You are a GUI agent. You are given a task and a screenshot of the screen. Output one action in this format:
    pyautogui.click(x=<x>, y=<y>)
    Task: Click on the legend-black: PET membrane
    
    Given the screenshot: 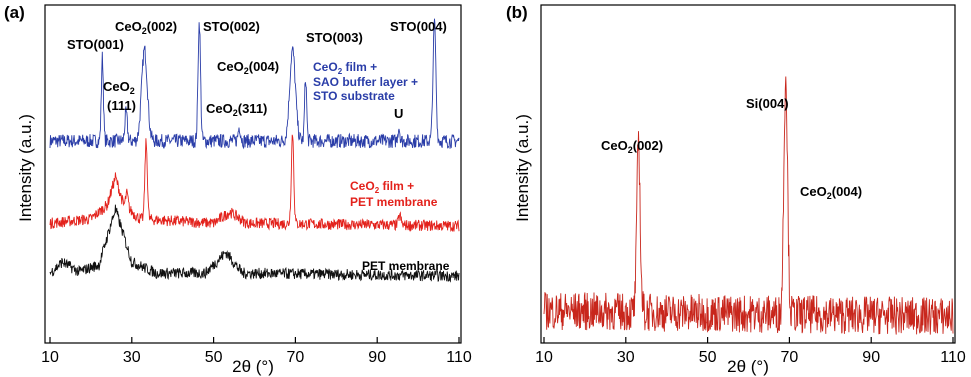 What is the action you would take?
    pyautogui.click(x=406, y=266)
    